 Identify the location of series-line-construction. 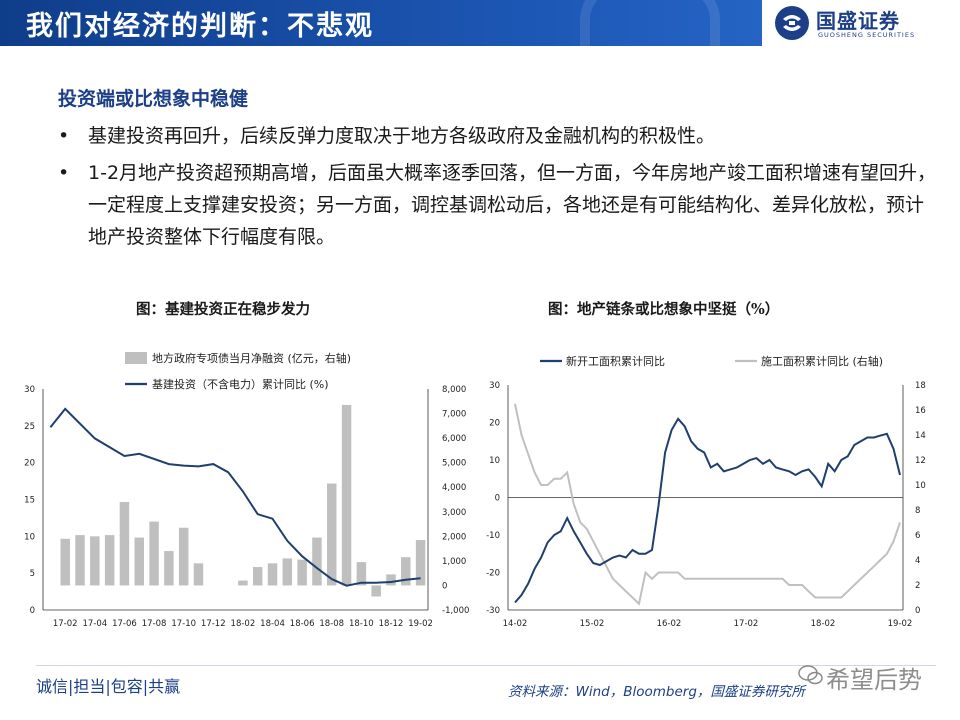
(707, 504).